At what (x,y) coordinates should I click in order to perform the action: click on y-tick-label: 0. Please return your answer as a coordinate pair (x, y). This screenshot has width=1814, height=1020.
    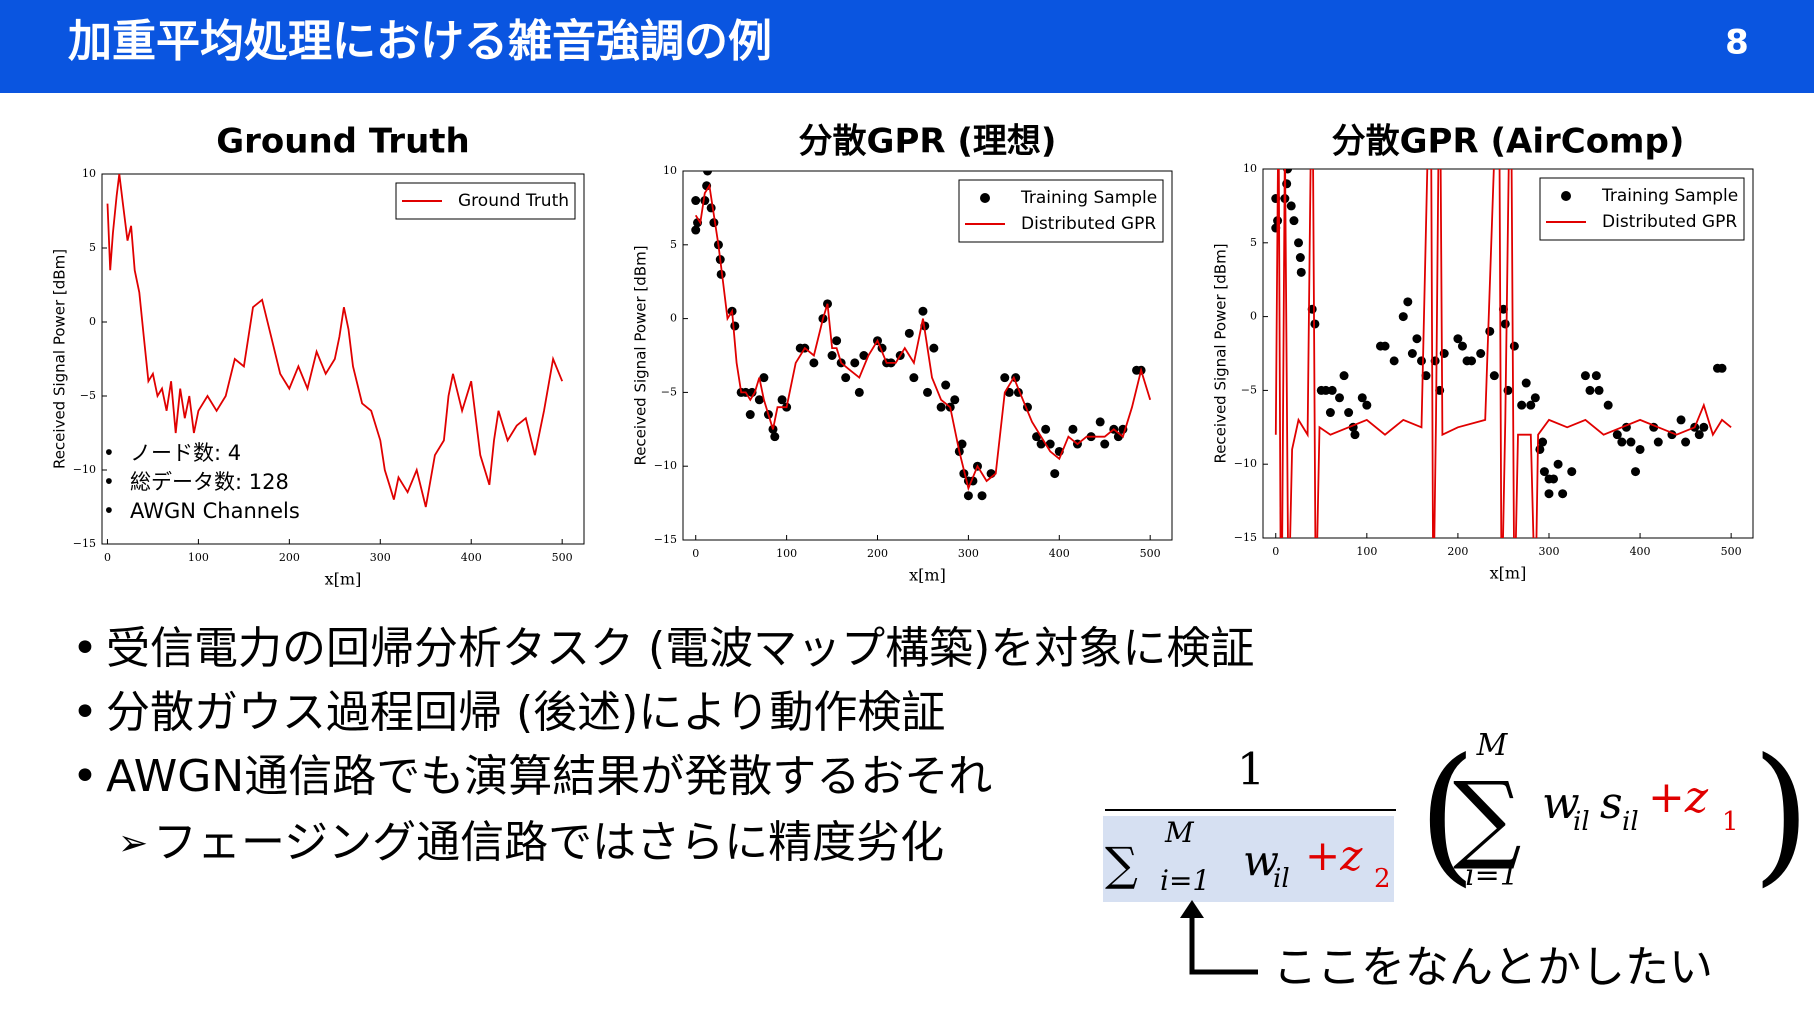
    Looking at the image, I should click on (673, 318).